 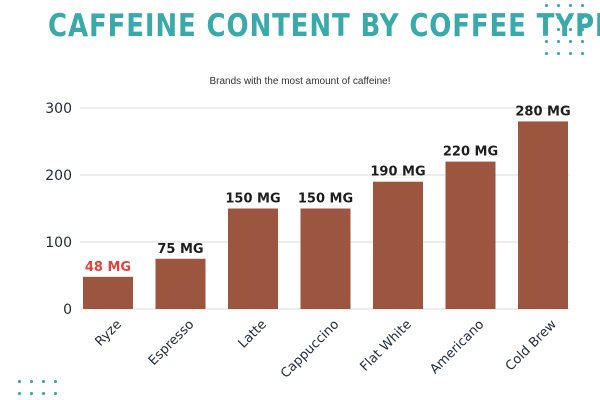 I want to click on data-label: 220 MG, so click(x=470, y=152).